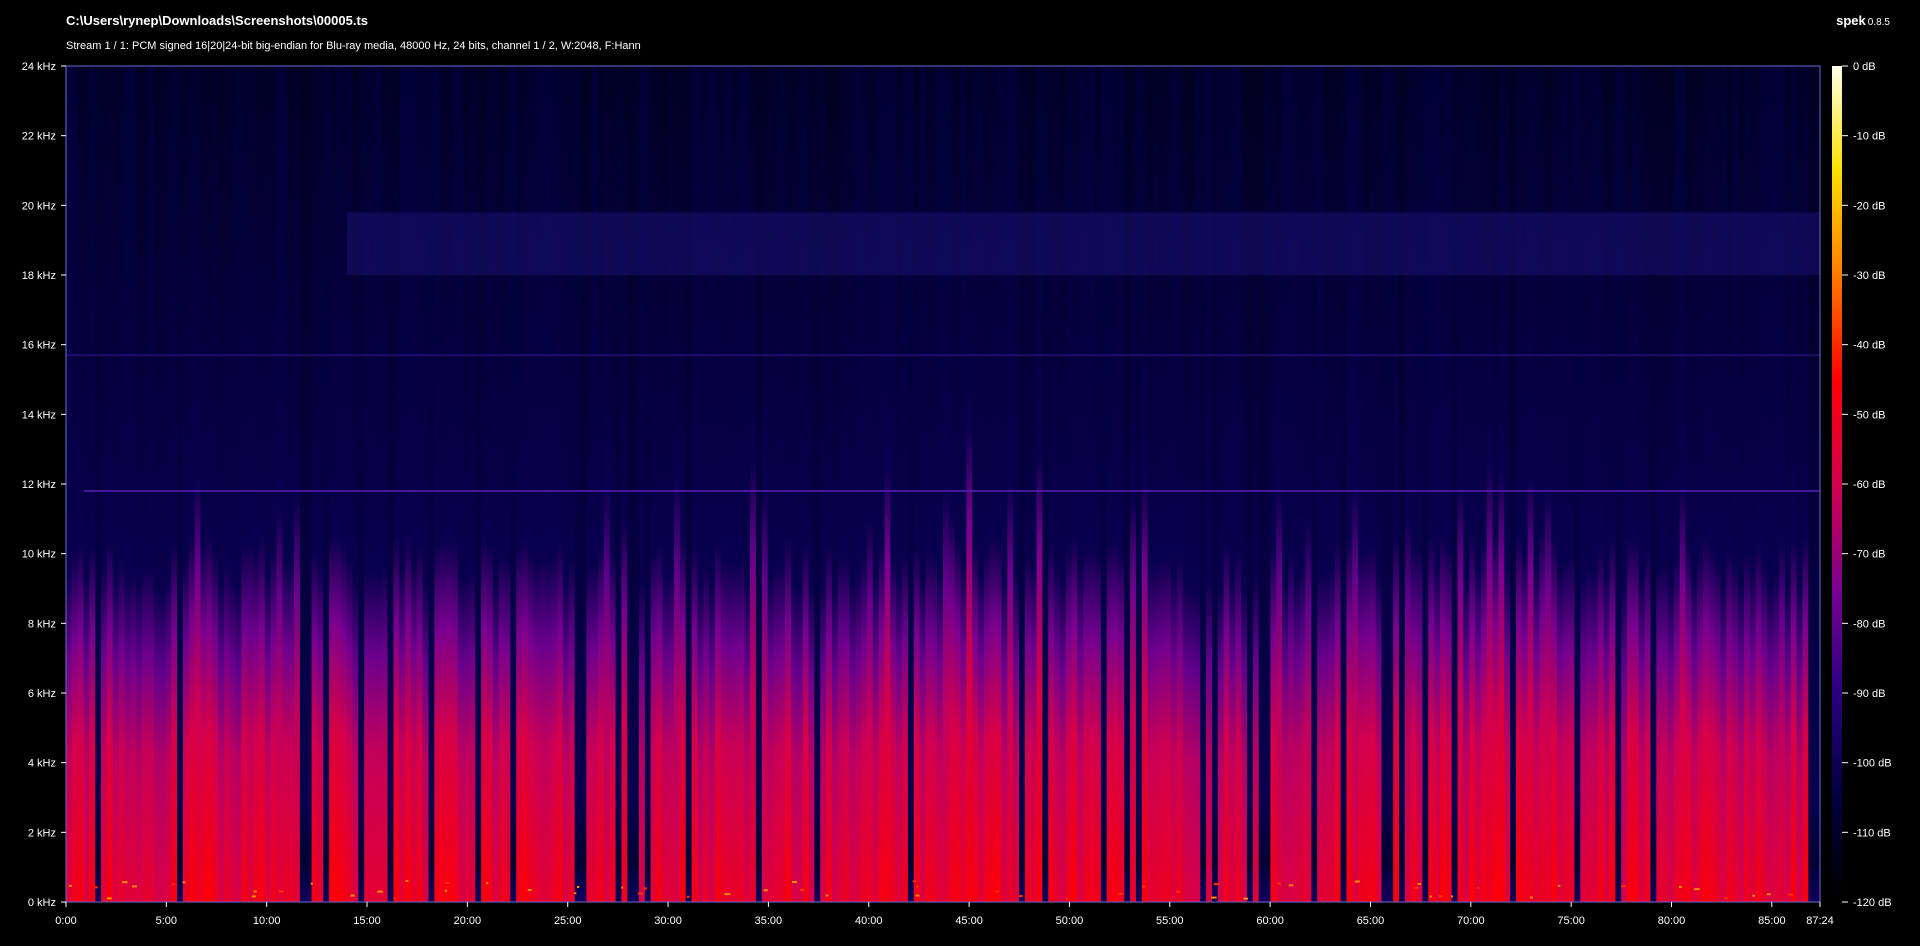  Describe the element at coordinates (1672, 921) in the screenshot. I see `x-tick-label: 80:00` at that location.